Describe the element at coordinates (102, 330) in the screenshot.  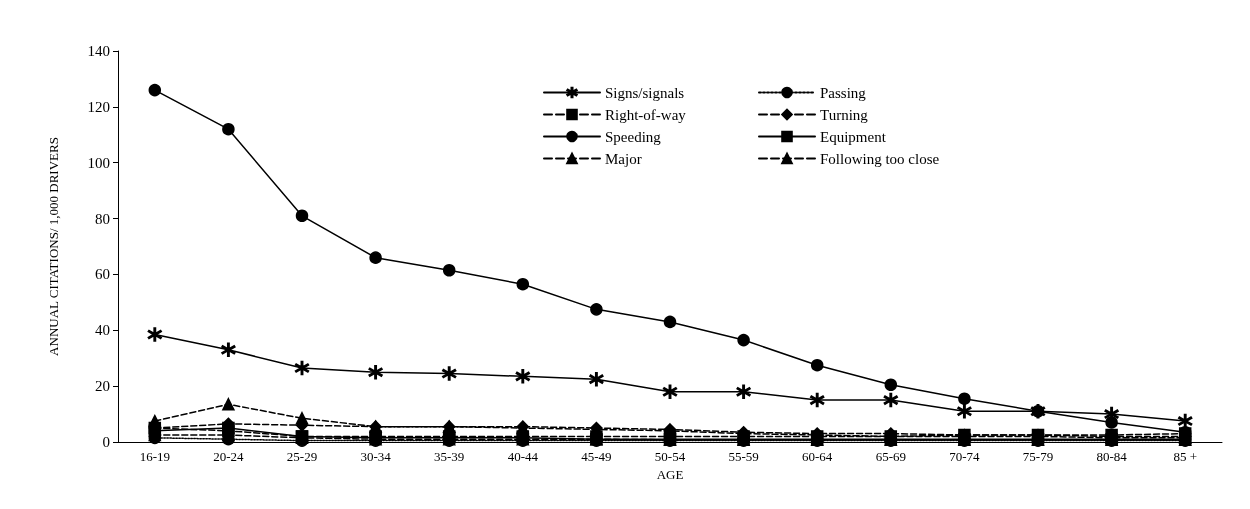
I see `y-tick-label: 40` at that location.